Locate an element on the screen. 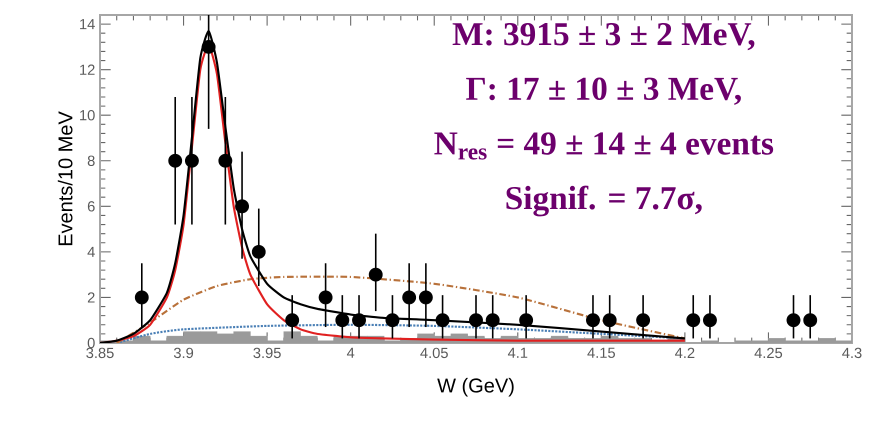 This screenshot has width=871, height=428. x-tick-label: 3.9 is located at coordinates (184, 353).